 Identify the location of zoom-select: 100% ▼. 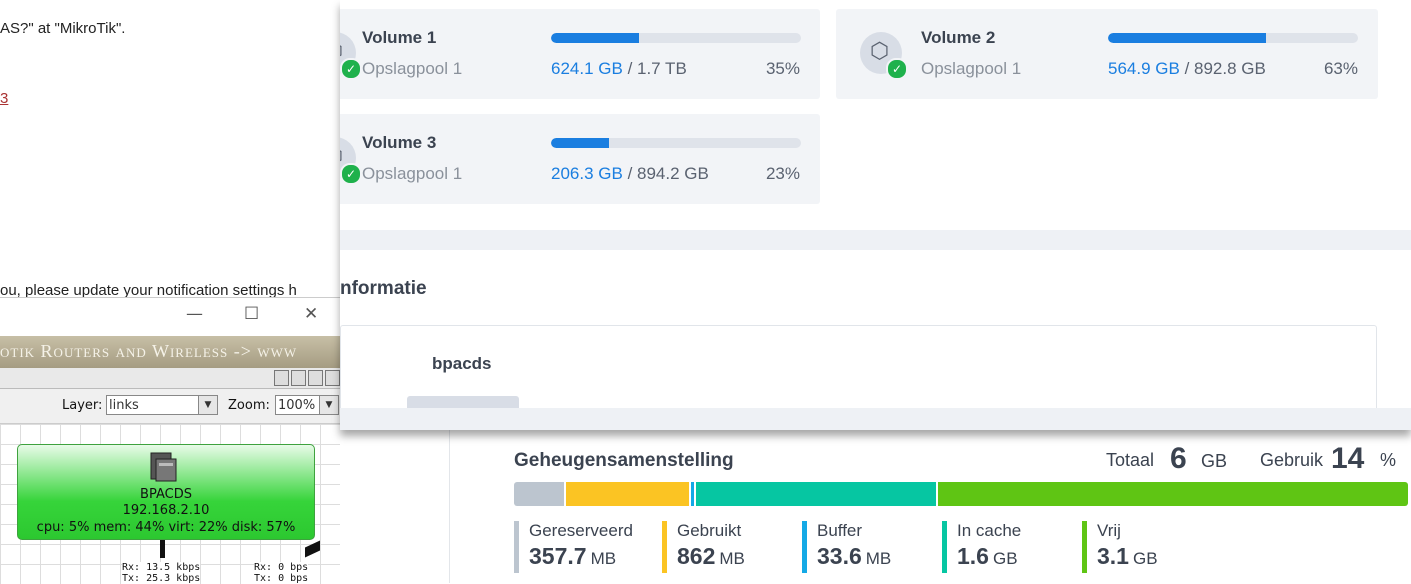
(307, 405).